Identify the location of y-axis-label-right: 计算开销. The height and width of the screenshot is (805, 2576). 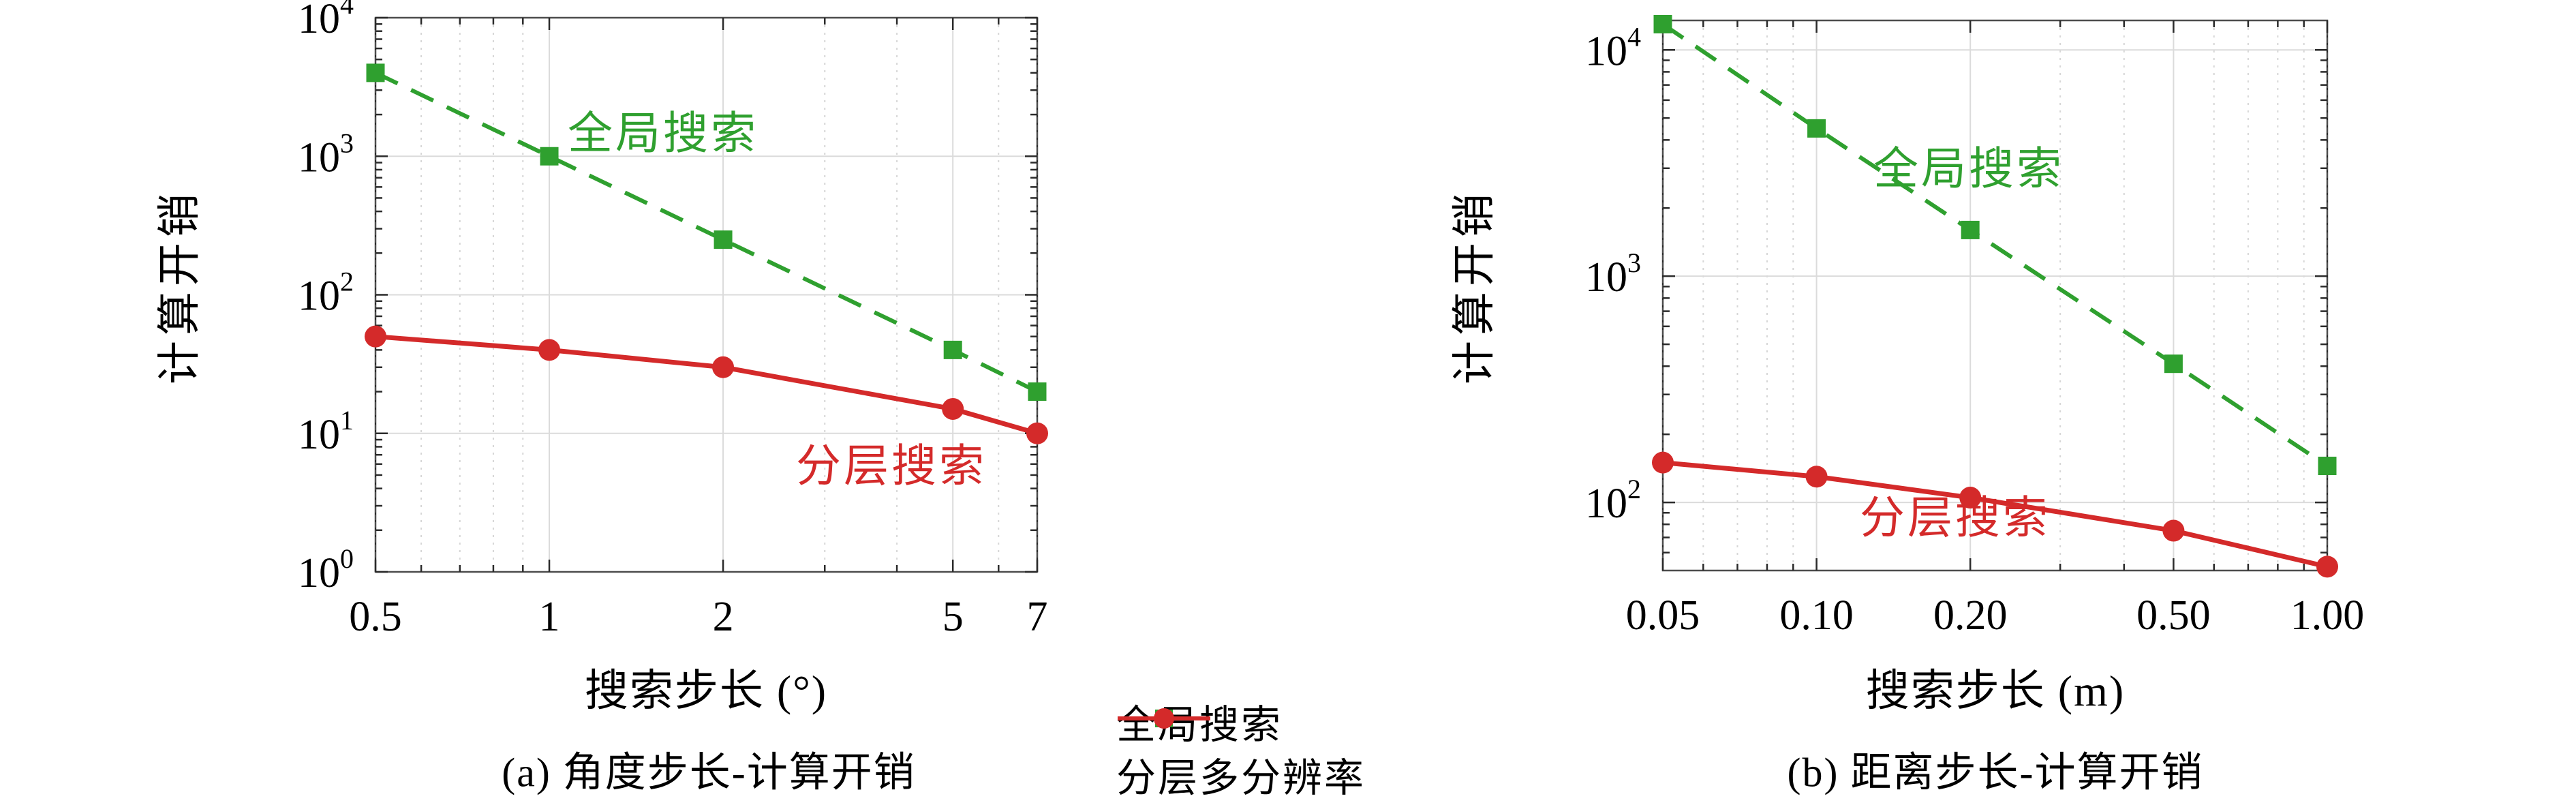
(1474, 286).